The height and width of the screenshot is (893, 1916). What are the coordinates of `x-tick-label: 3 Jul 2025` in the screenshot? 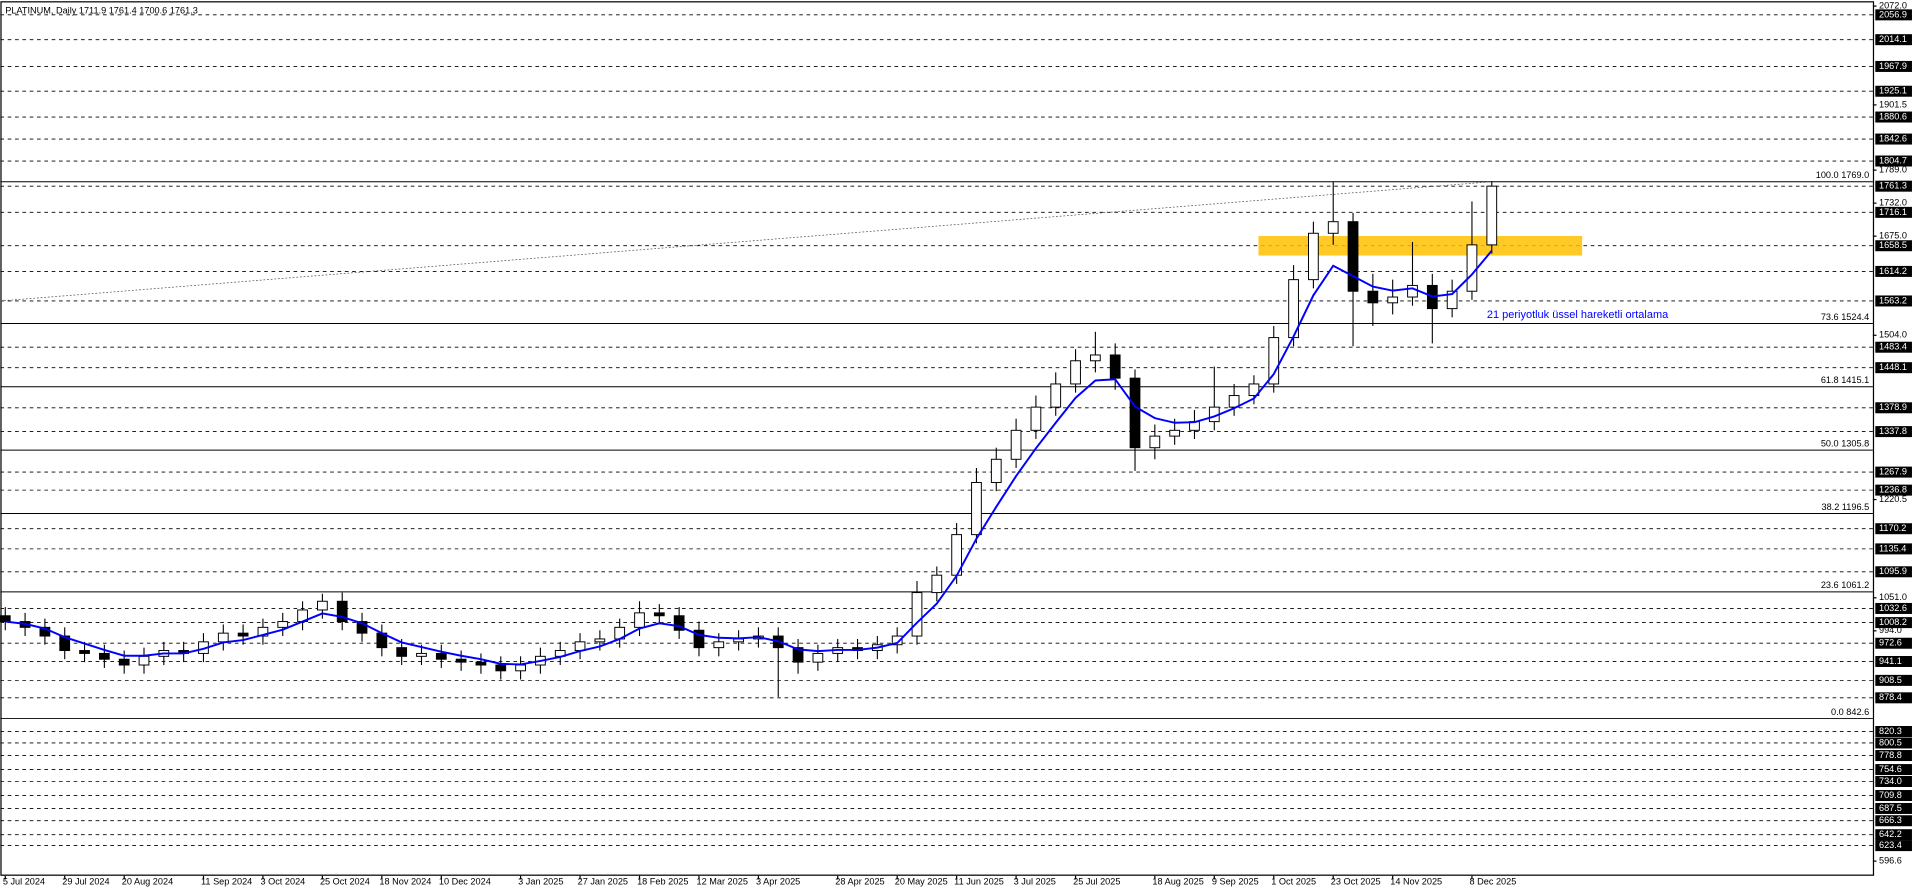 It's located at (1035, 881).